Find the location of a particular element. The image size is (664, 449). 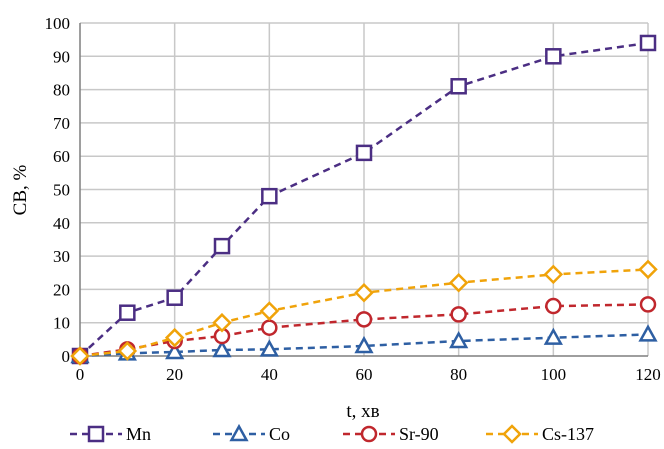

series-line-co is located at coordinates (364, 345).